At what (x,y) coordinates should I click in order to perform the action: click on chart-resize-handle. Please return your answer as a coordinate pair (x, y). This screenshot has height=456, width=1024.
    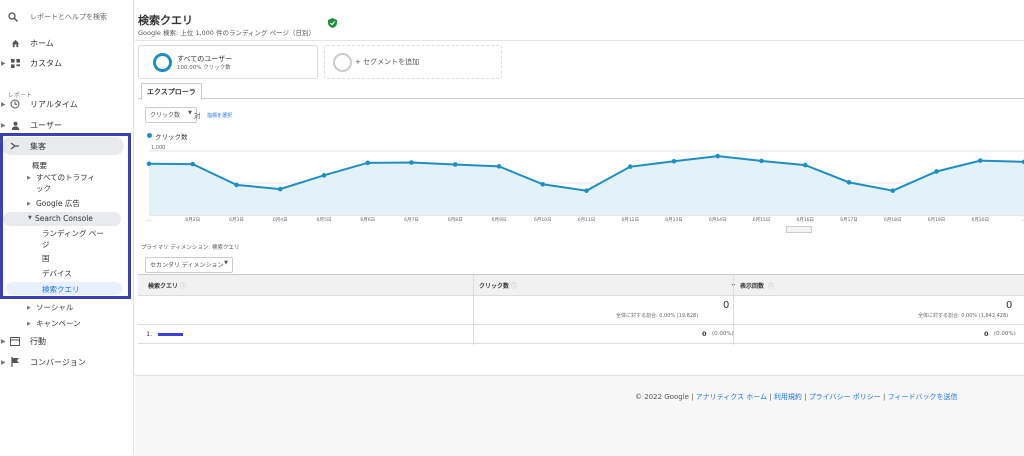
    Looking at the image, I should click on (799, 229).